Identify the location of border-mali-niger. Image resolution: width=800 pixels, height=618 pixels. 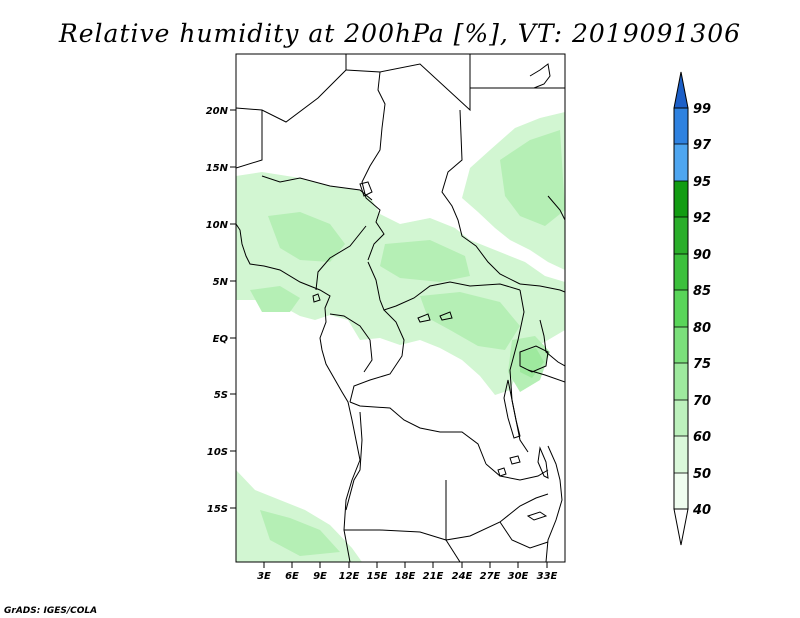
(249, 139).